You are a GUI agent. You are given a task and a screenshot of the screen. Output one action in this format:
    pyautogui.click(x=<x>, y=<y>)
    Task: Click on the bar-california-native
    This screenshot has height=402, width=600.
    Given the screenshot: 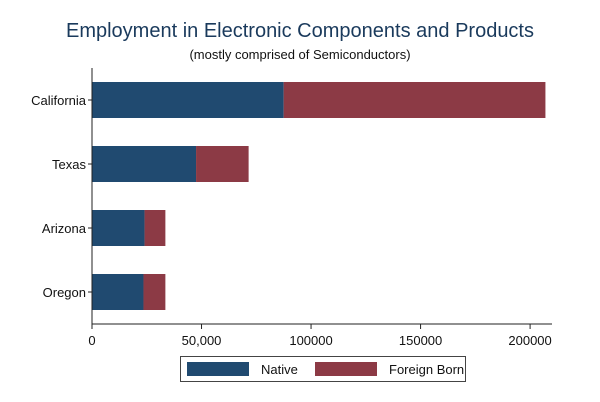 What is the action you would take?
    pyautogui.click(x=188, y=100)
    